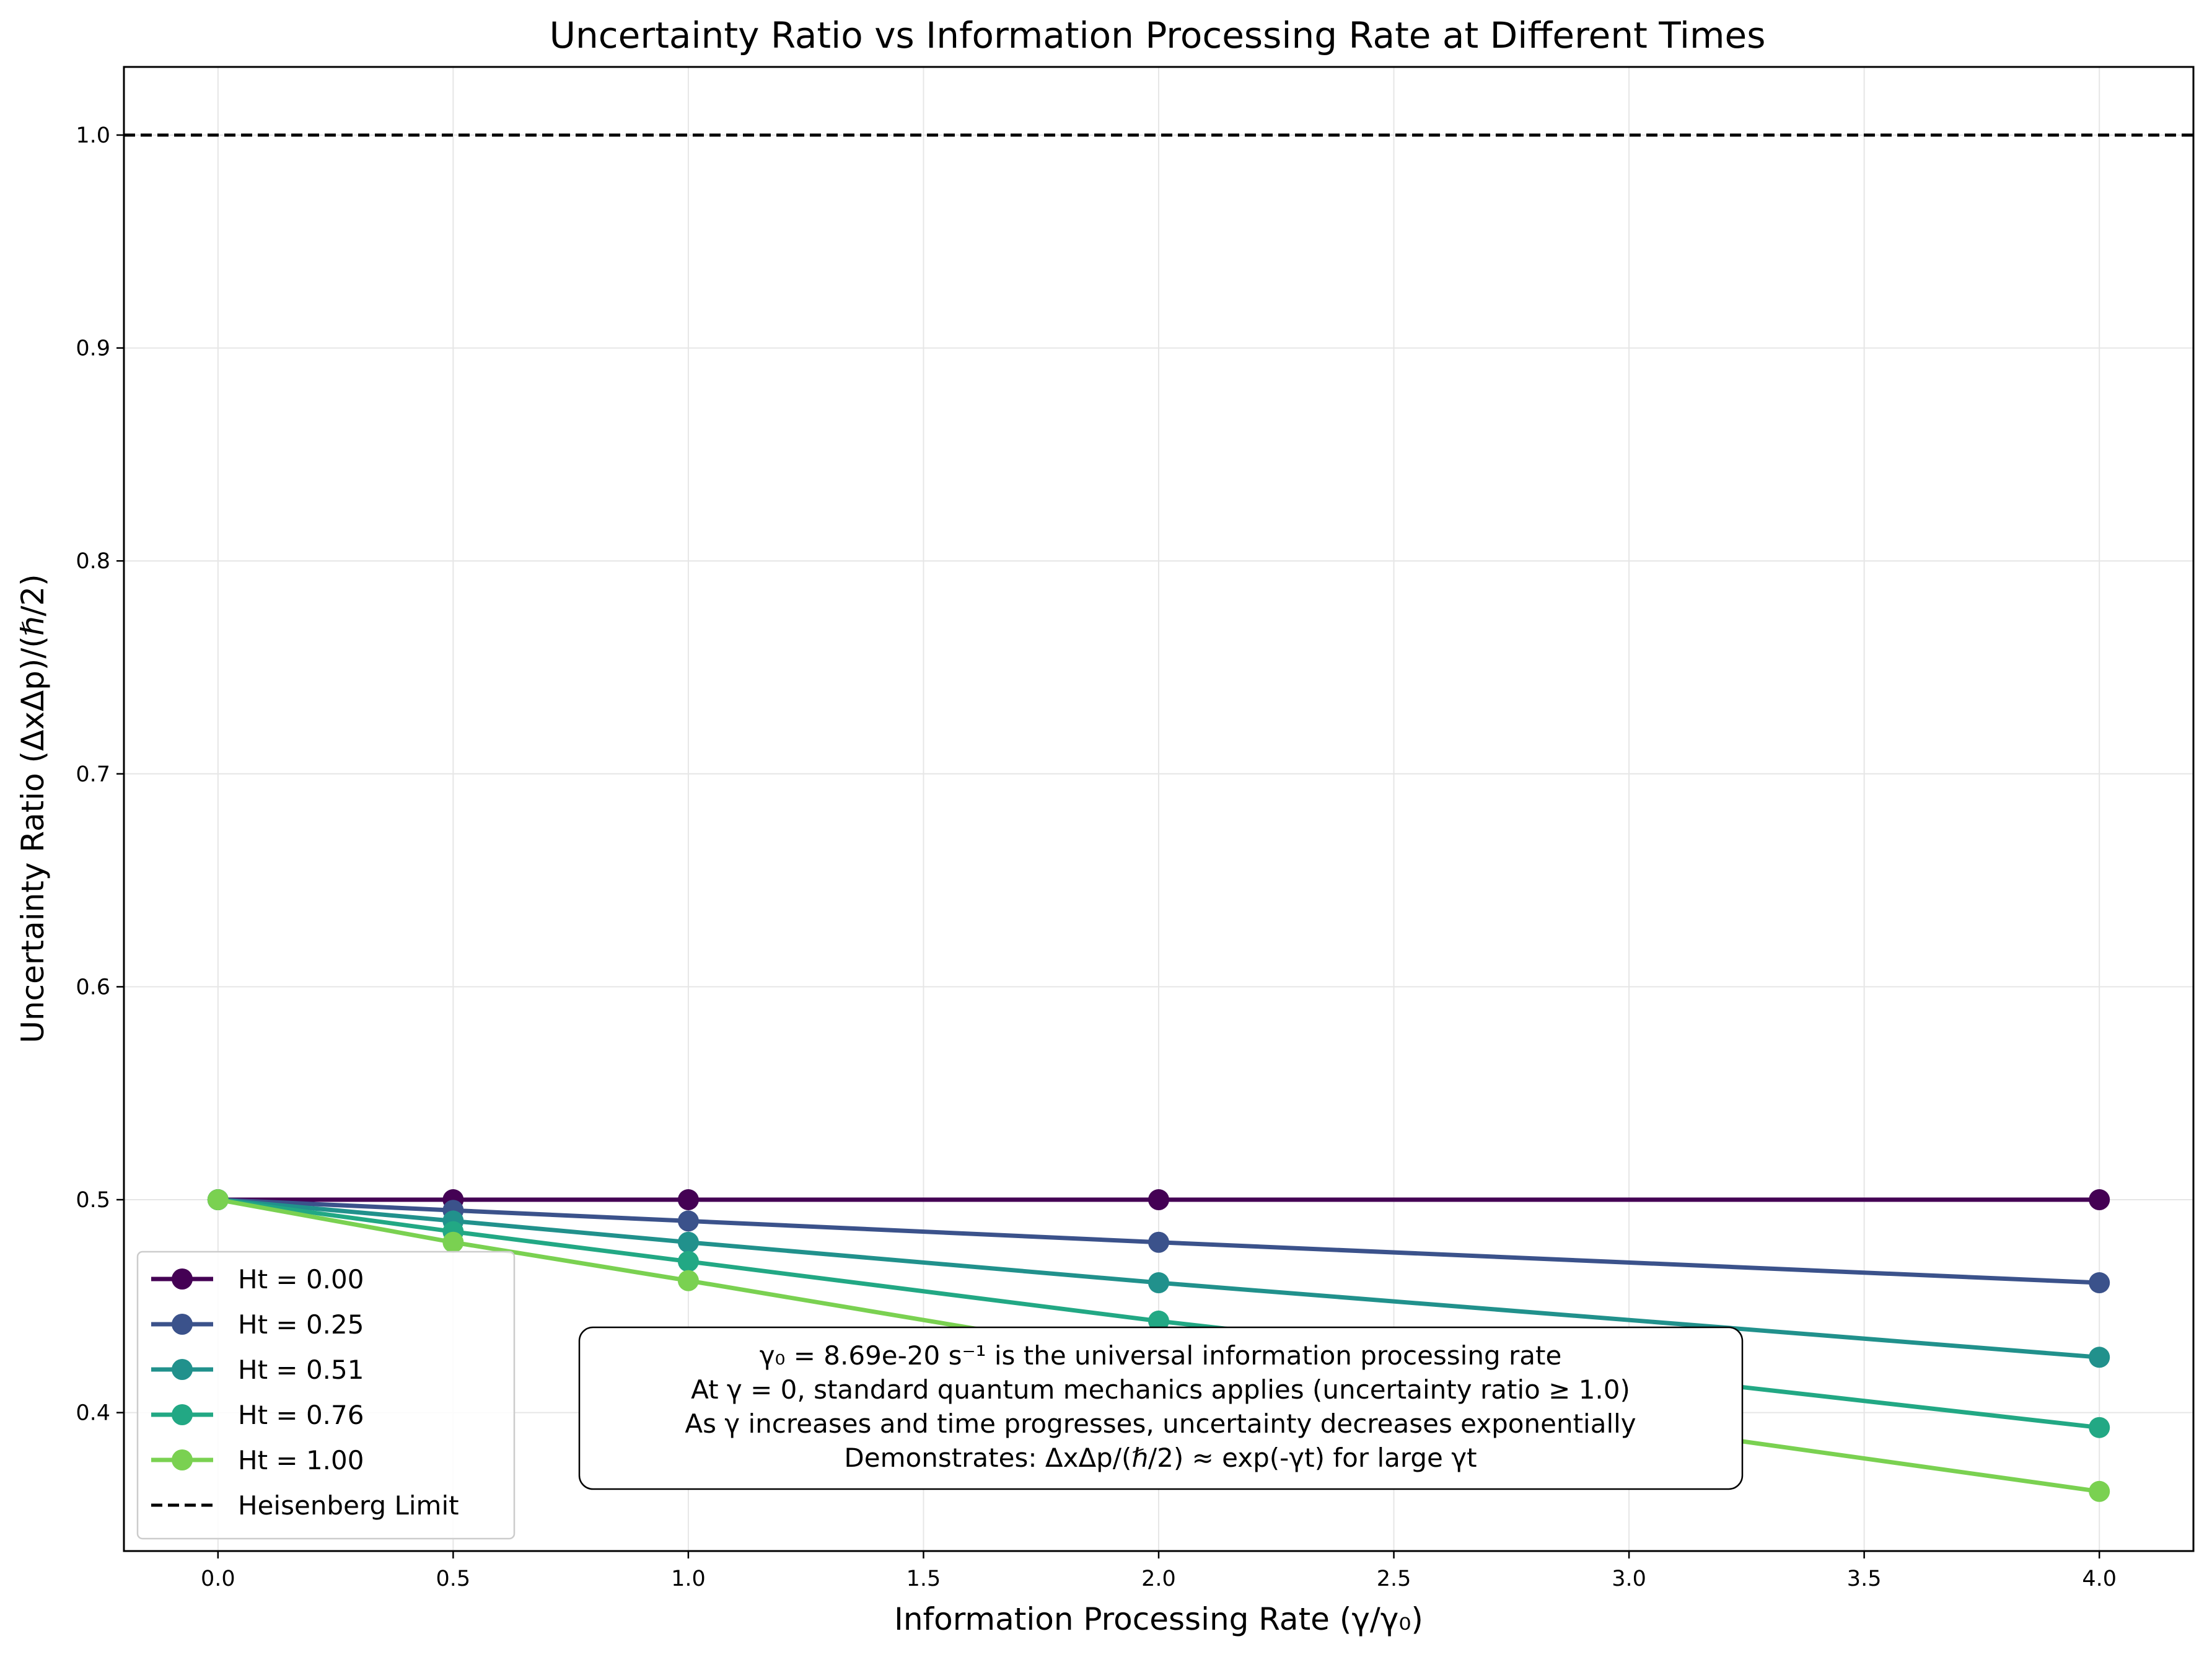 The height and width of the screenshot is (1657, 2212). I want to click on legend-label: Ht = 0.25, so click(301, 1324).